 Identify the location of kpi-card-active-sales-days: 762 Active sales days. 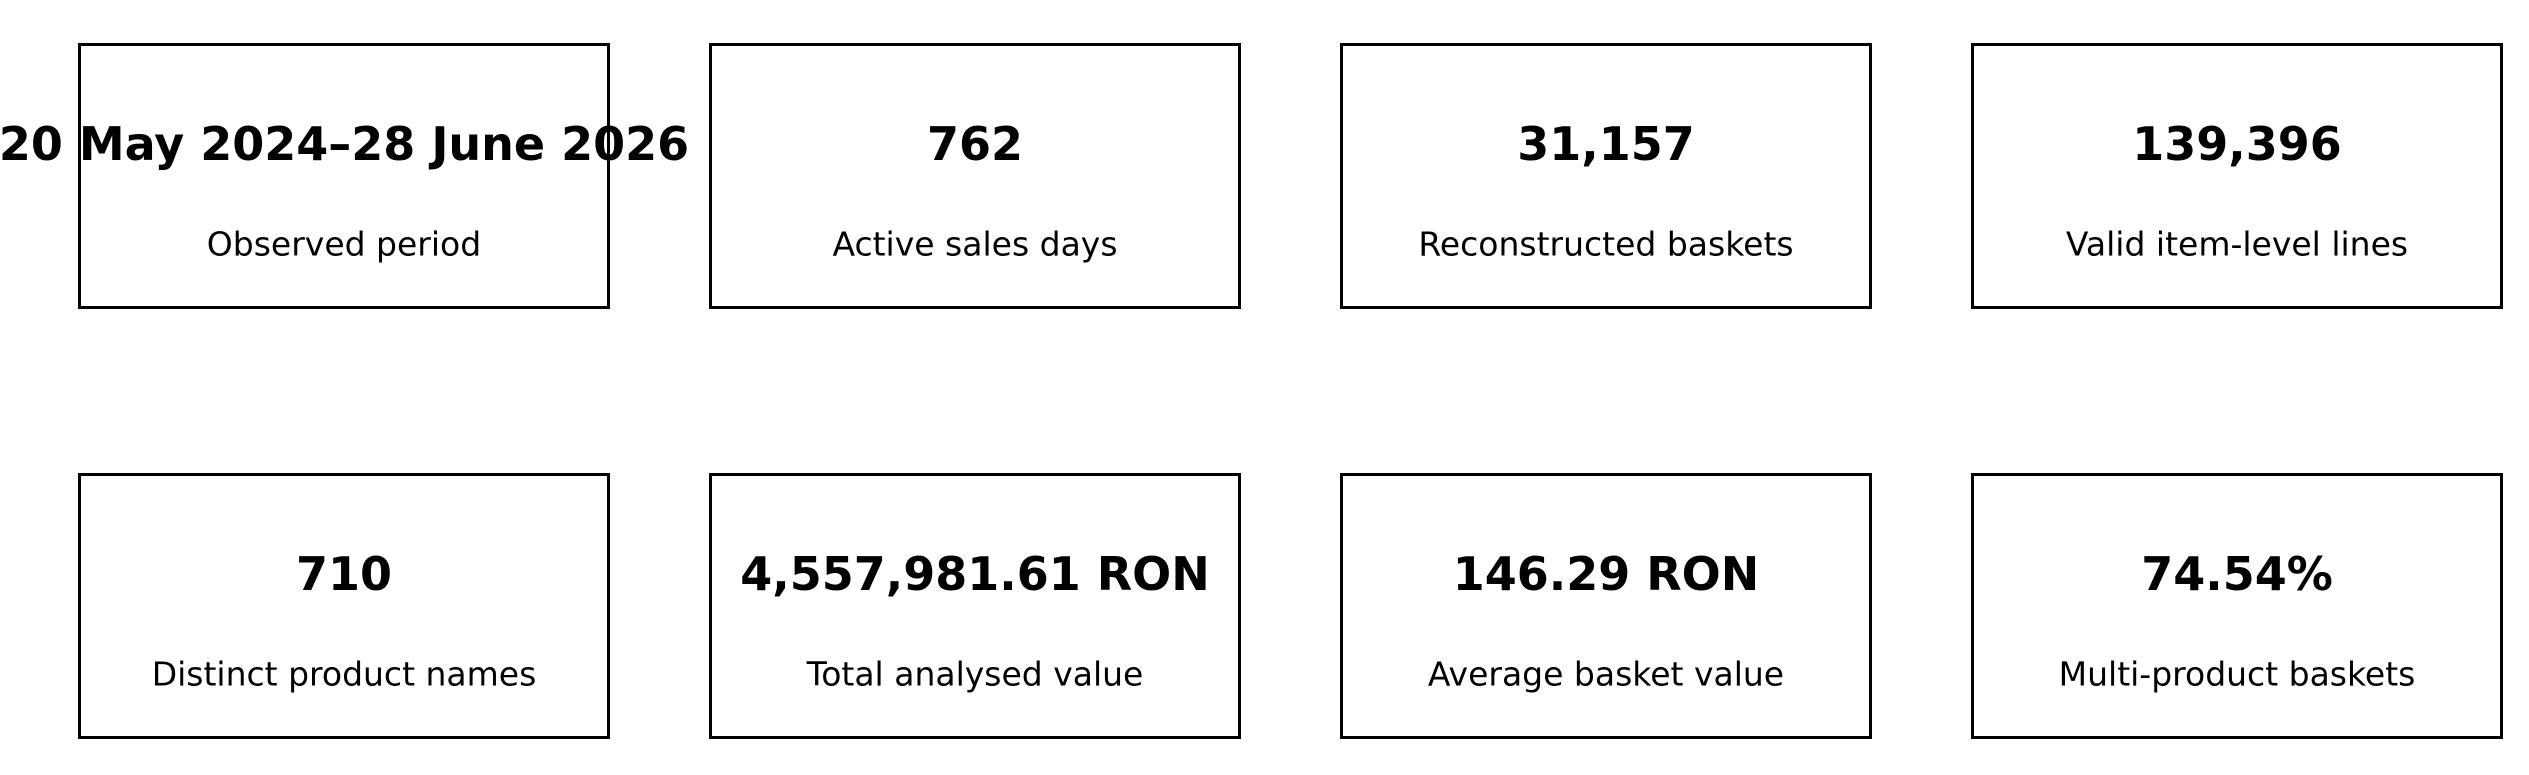
(975, 176).